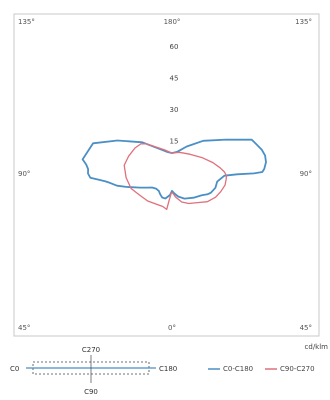 The image size is (330, 400). Describe the element at coordinates (261, 369) in the screenshot. I see `legend: C0-C180 C90-C270` at that location.